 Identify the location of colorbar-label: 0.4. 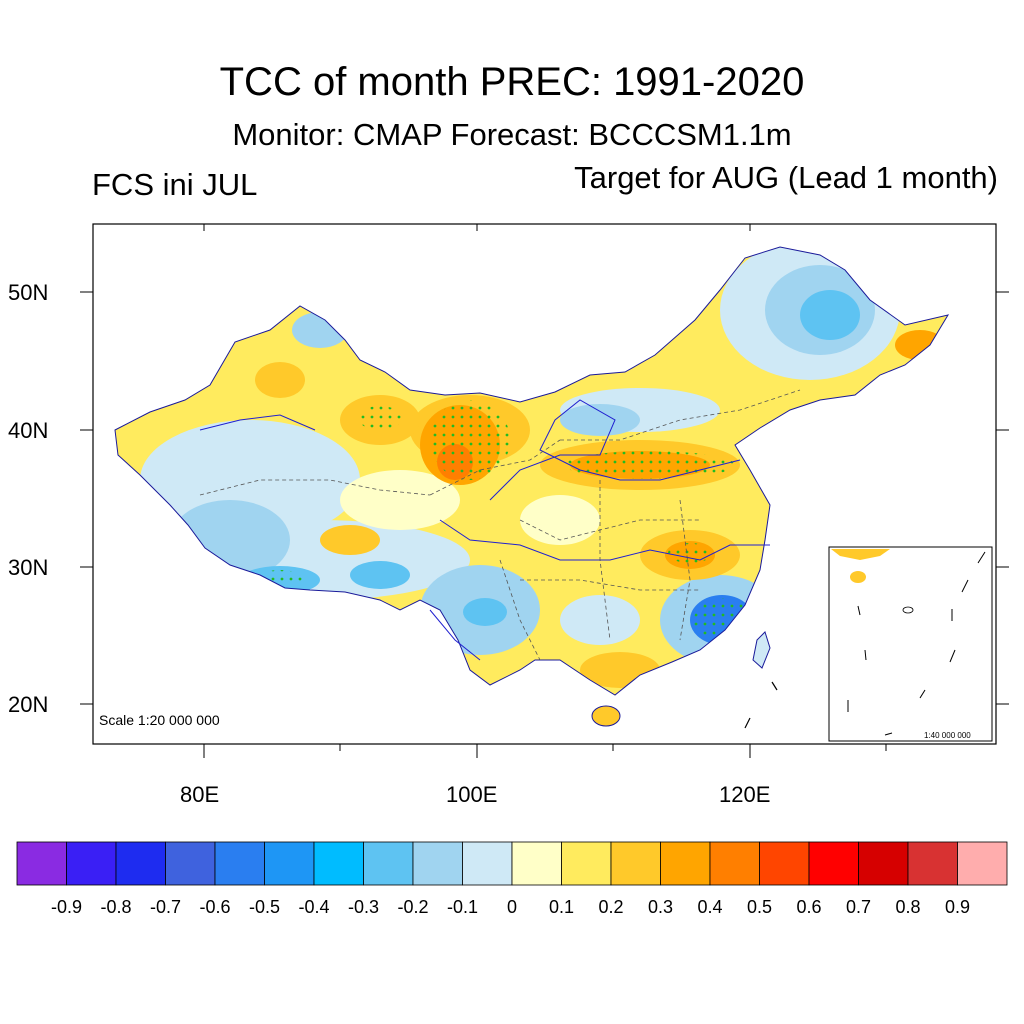
(710, 907).